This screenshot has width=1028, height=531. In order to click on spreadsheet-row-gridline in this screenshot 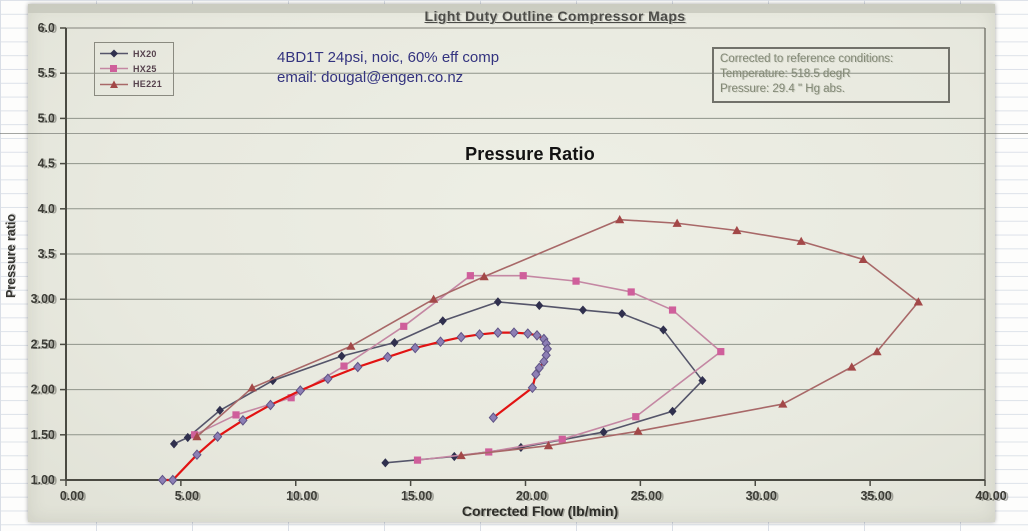, I will do `click(514, 133)`.